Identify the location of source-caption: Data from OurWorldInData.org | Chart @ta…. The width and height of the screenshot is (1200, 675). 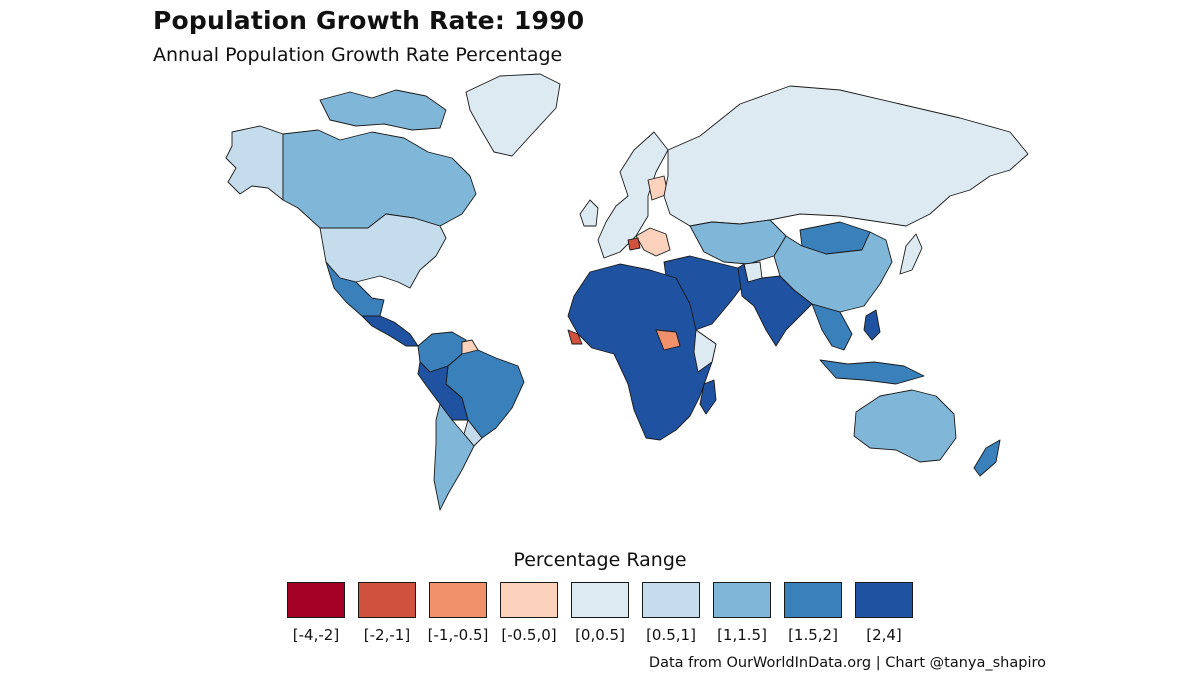
(847, 663).